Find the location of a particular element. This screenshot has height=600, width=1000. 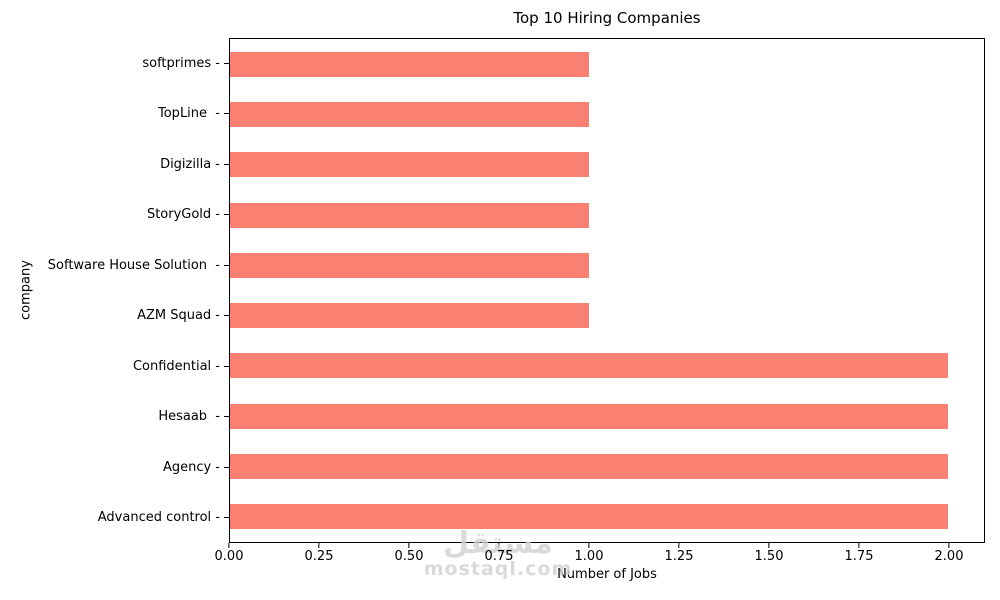

y-axis-tick-marks is located at coordinates (226, 290).